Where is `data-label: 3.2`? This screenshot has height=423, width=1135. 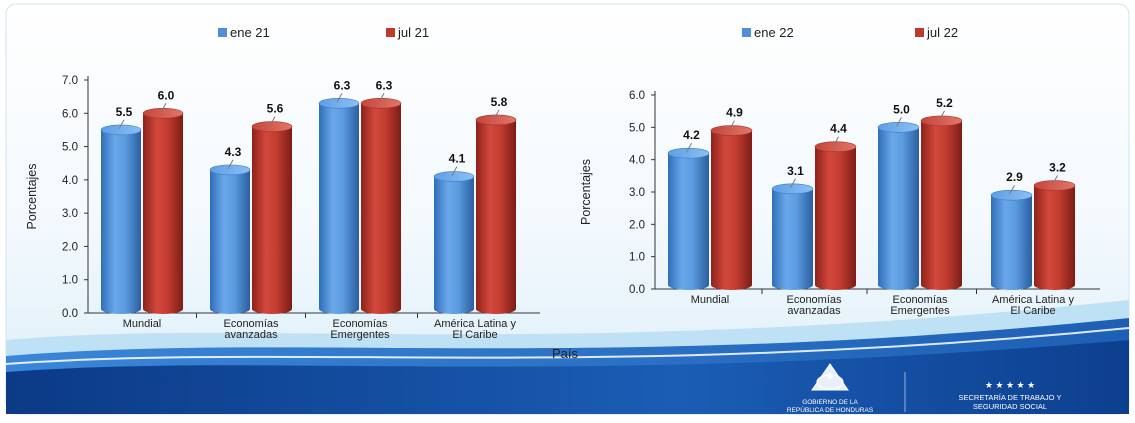
data-label: 3.2 is located at coordinates (1057, 168).